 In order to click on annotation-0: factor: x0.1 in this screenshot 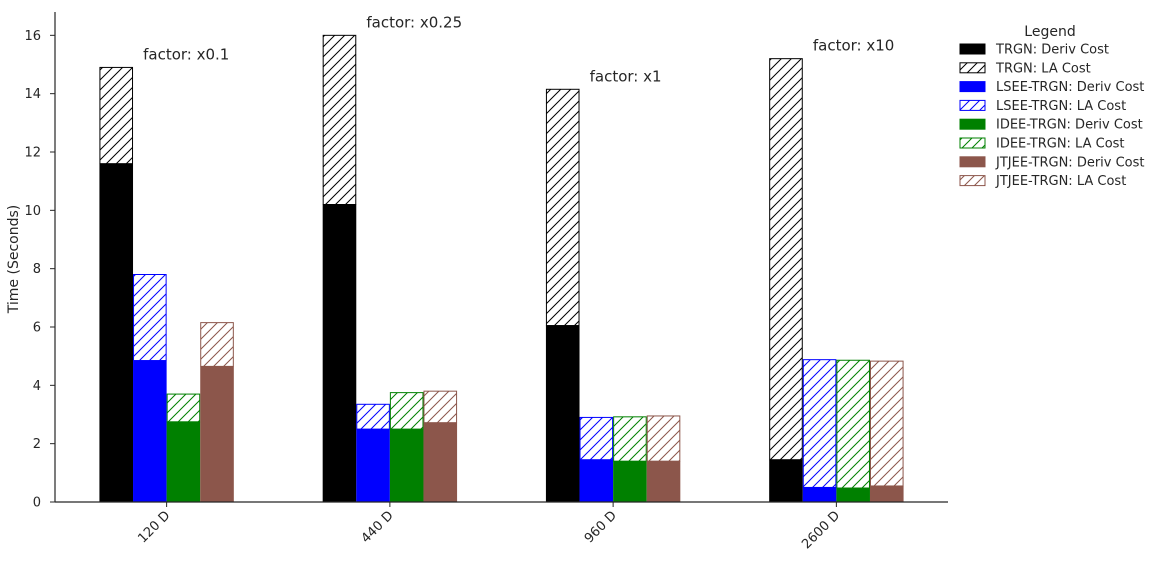, I will do `click(186, 54)`.